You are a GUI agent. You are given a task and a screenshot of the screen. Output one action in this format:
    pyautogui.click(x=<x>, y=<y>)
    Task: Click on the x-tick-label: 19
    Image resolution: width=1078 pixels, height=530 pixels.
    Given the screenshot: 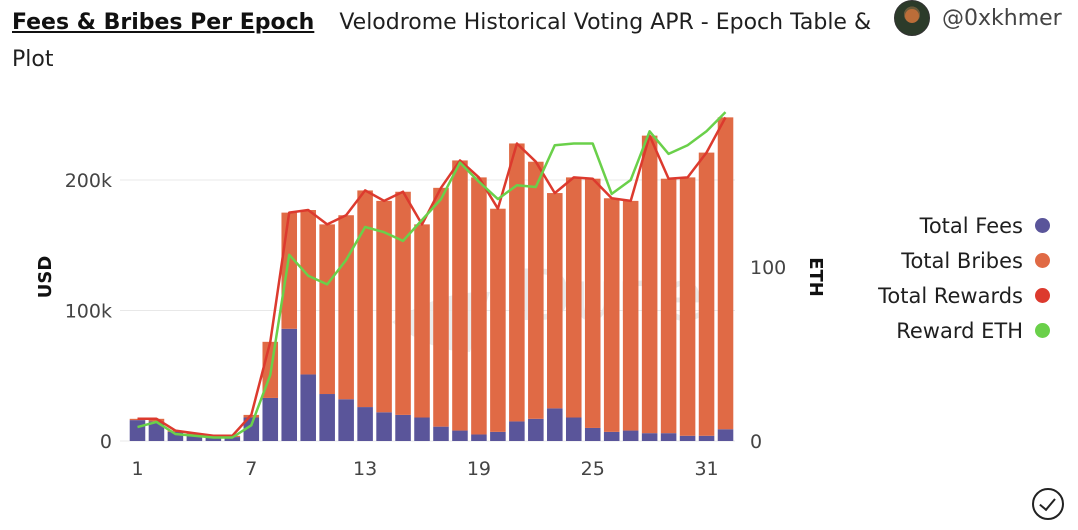 What is the action you would take?
    pyautogui.click(x=479, y=469)
    